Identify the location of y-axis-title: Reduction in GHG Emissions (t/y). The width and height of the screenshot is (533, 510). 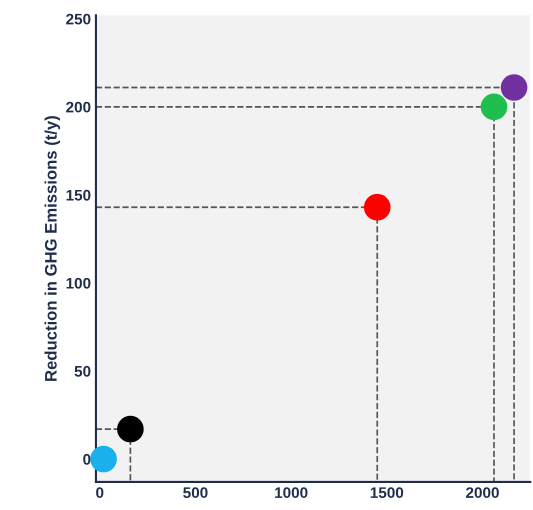
(52, 248).